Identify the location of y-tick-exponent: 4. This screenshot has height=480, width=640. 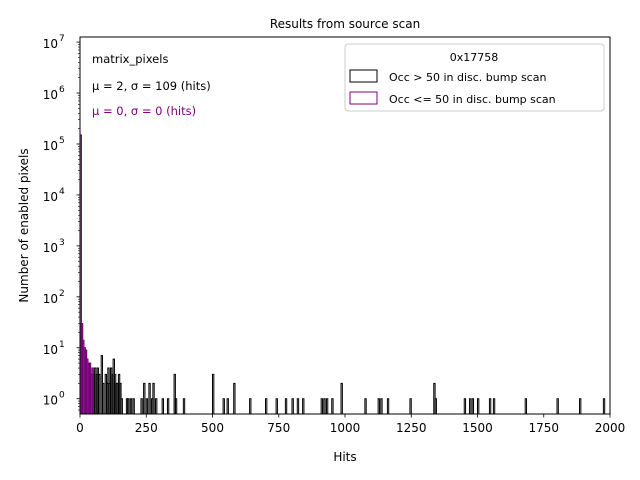
(62, 192).